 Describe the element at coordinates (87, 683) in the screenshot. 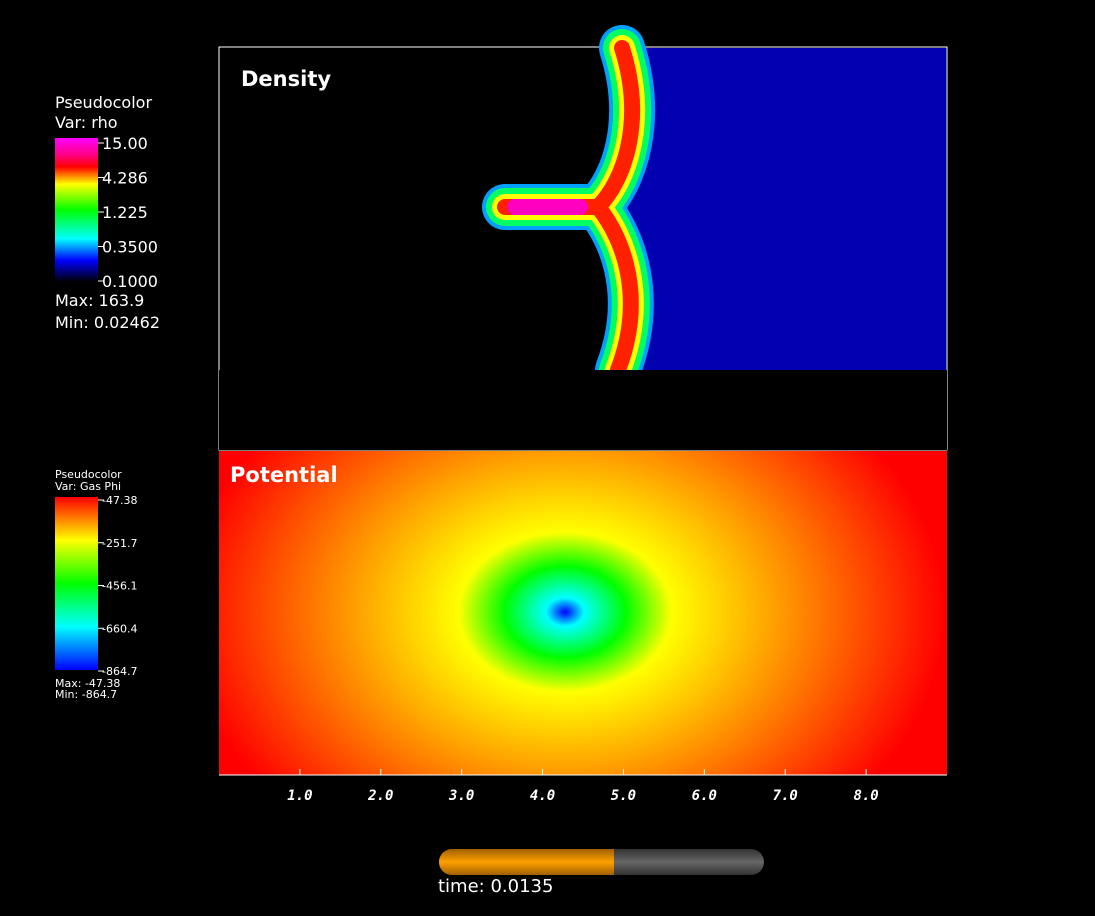

I see `legend-max: Max: -47.38` at that location.